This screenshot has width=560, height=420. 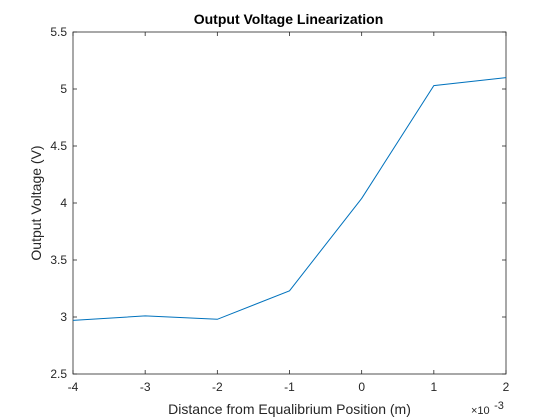 I want to click on x-tick-label: 0, so click(x=361, y=387).